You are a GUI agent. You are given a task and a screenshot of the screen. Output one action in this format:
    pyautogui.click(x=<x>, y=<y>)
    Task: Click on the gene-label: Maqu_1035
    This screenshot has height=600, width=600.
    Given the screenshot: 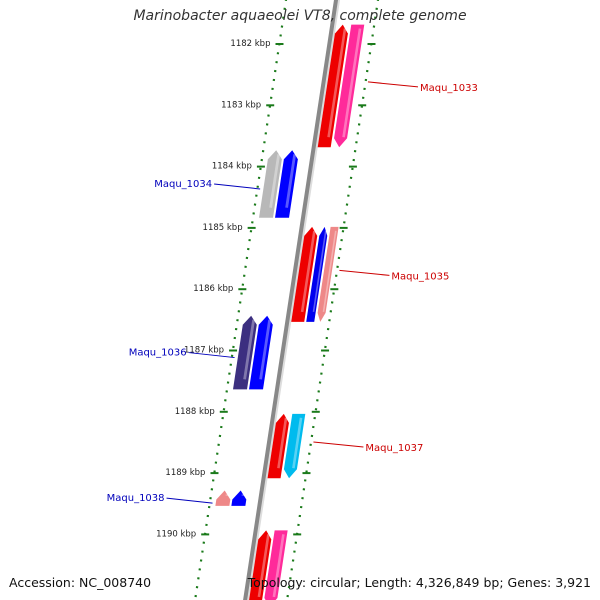 What is the action you would take?
    pyautogui.click(x=420, y=276)
    